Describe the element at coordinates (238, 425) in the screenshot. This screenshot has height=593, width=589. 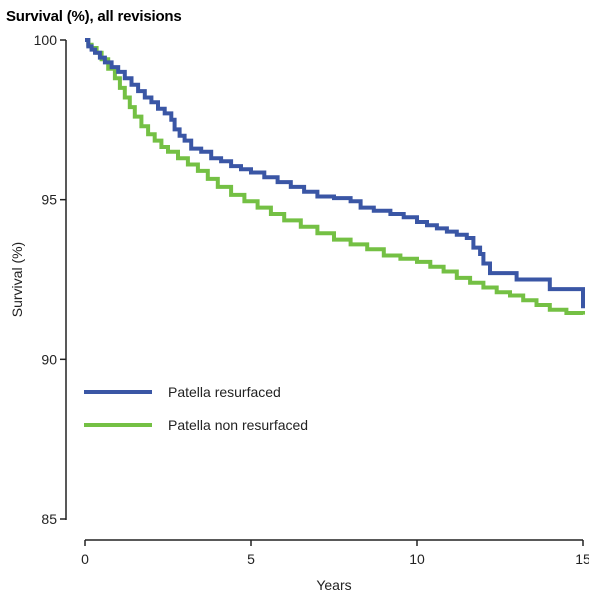
I see `legend-label: Patella non resurfaced` at that location.